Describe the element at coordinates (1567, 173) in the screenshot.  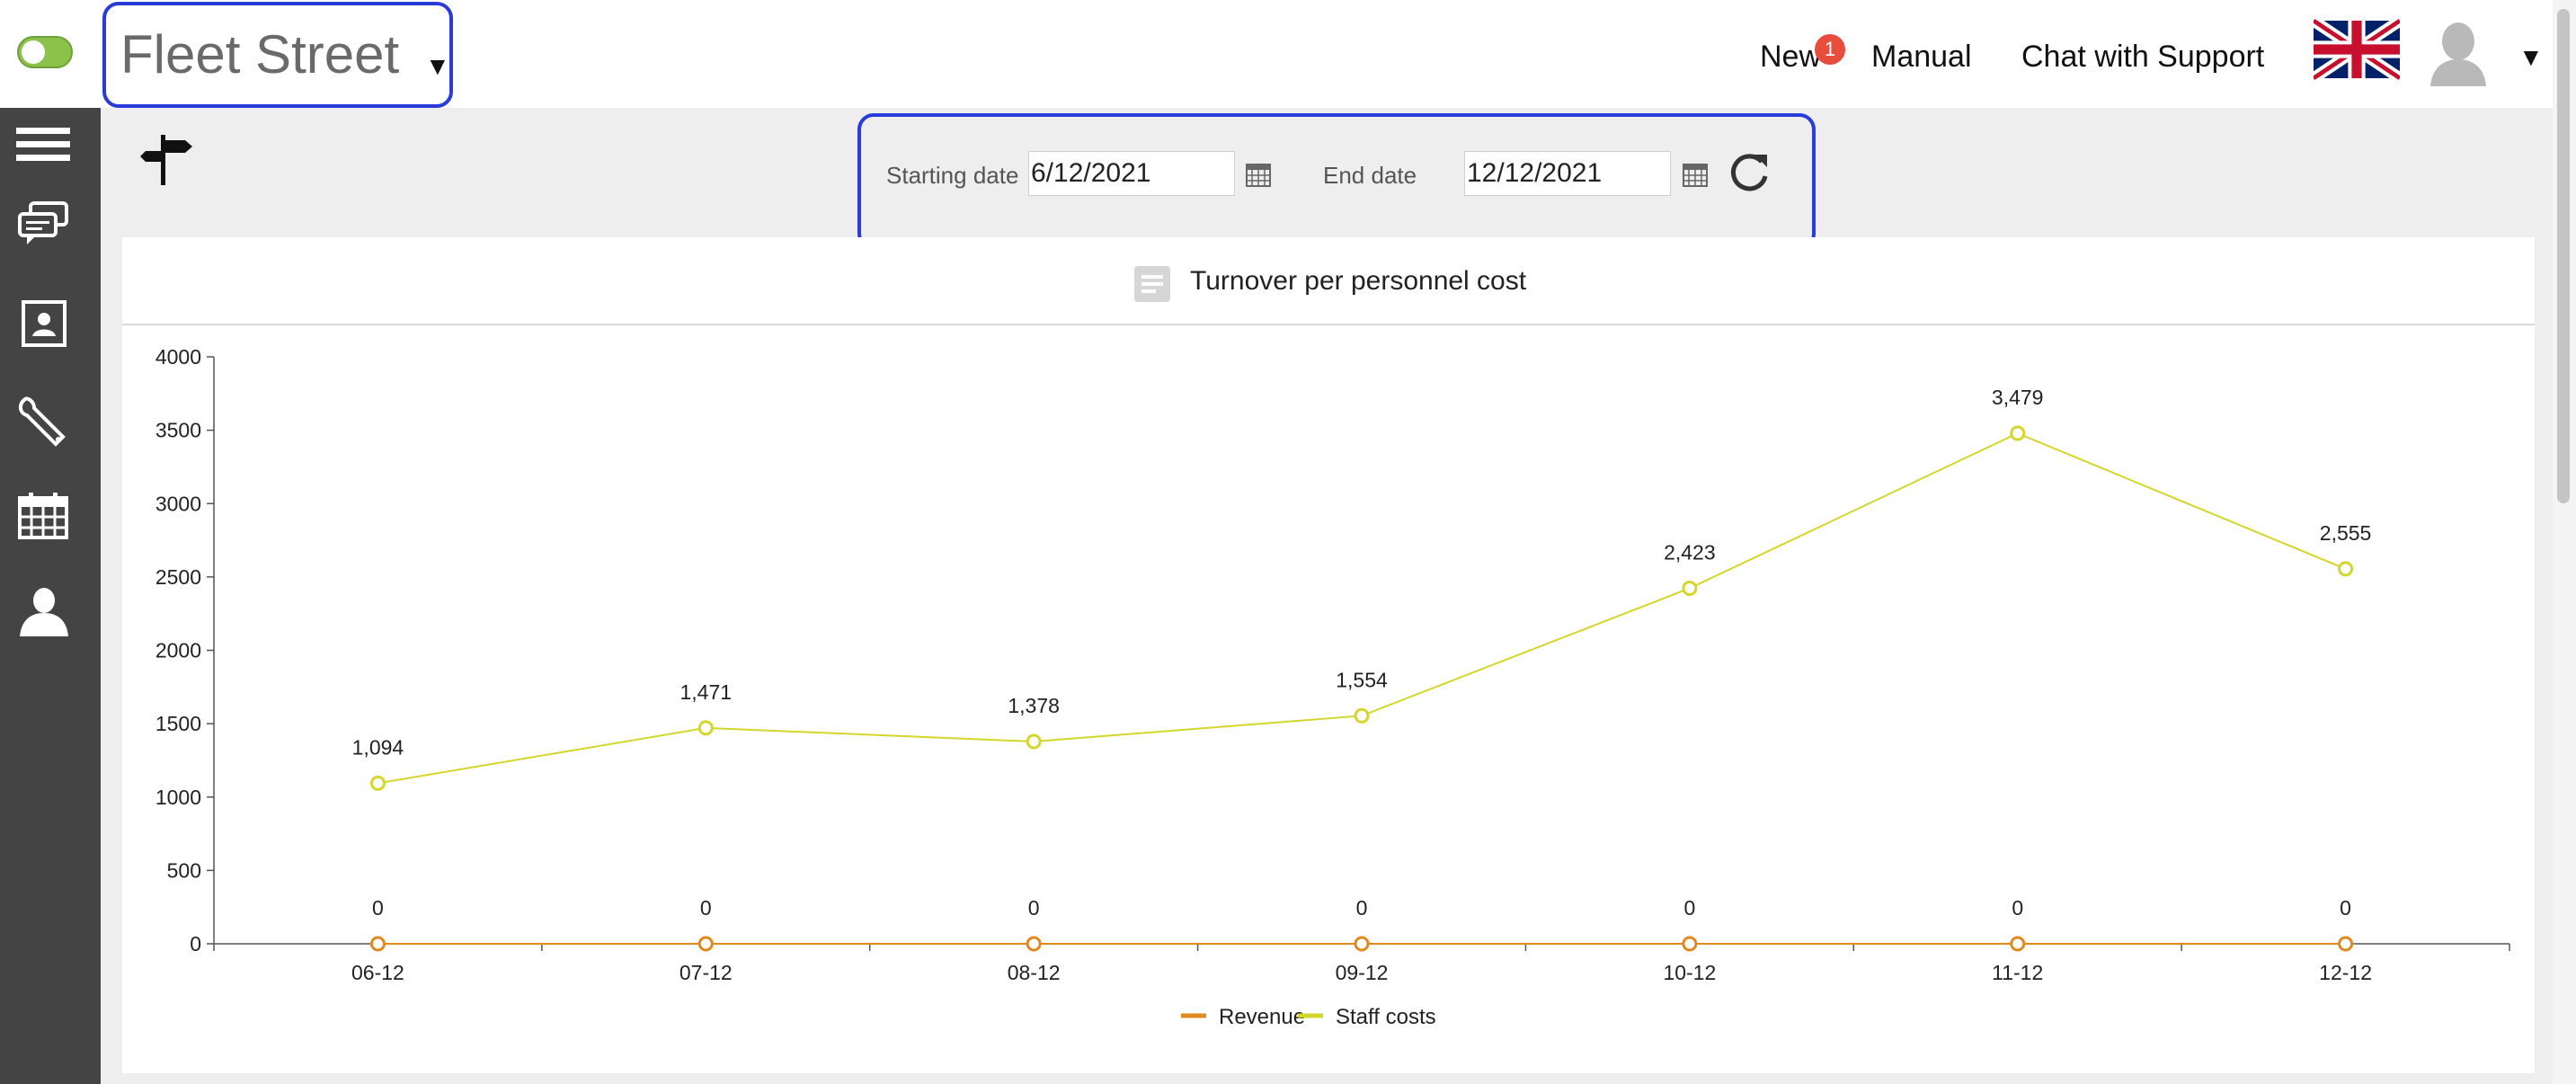
I see `end-date-input` at that location.